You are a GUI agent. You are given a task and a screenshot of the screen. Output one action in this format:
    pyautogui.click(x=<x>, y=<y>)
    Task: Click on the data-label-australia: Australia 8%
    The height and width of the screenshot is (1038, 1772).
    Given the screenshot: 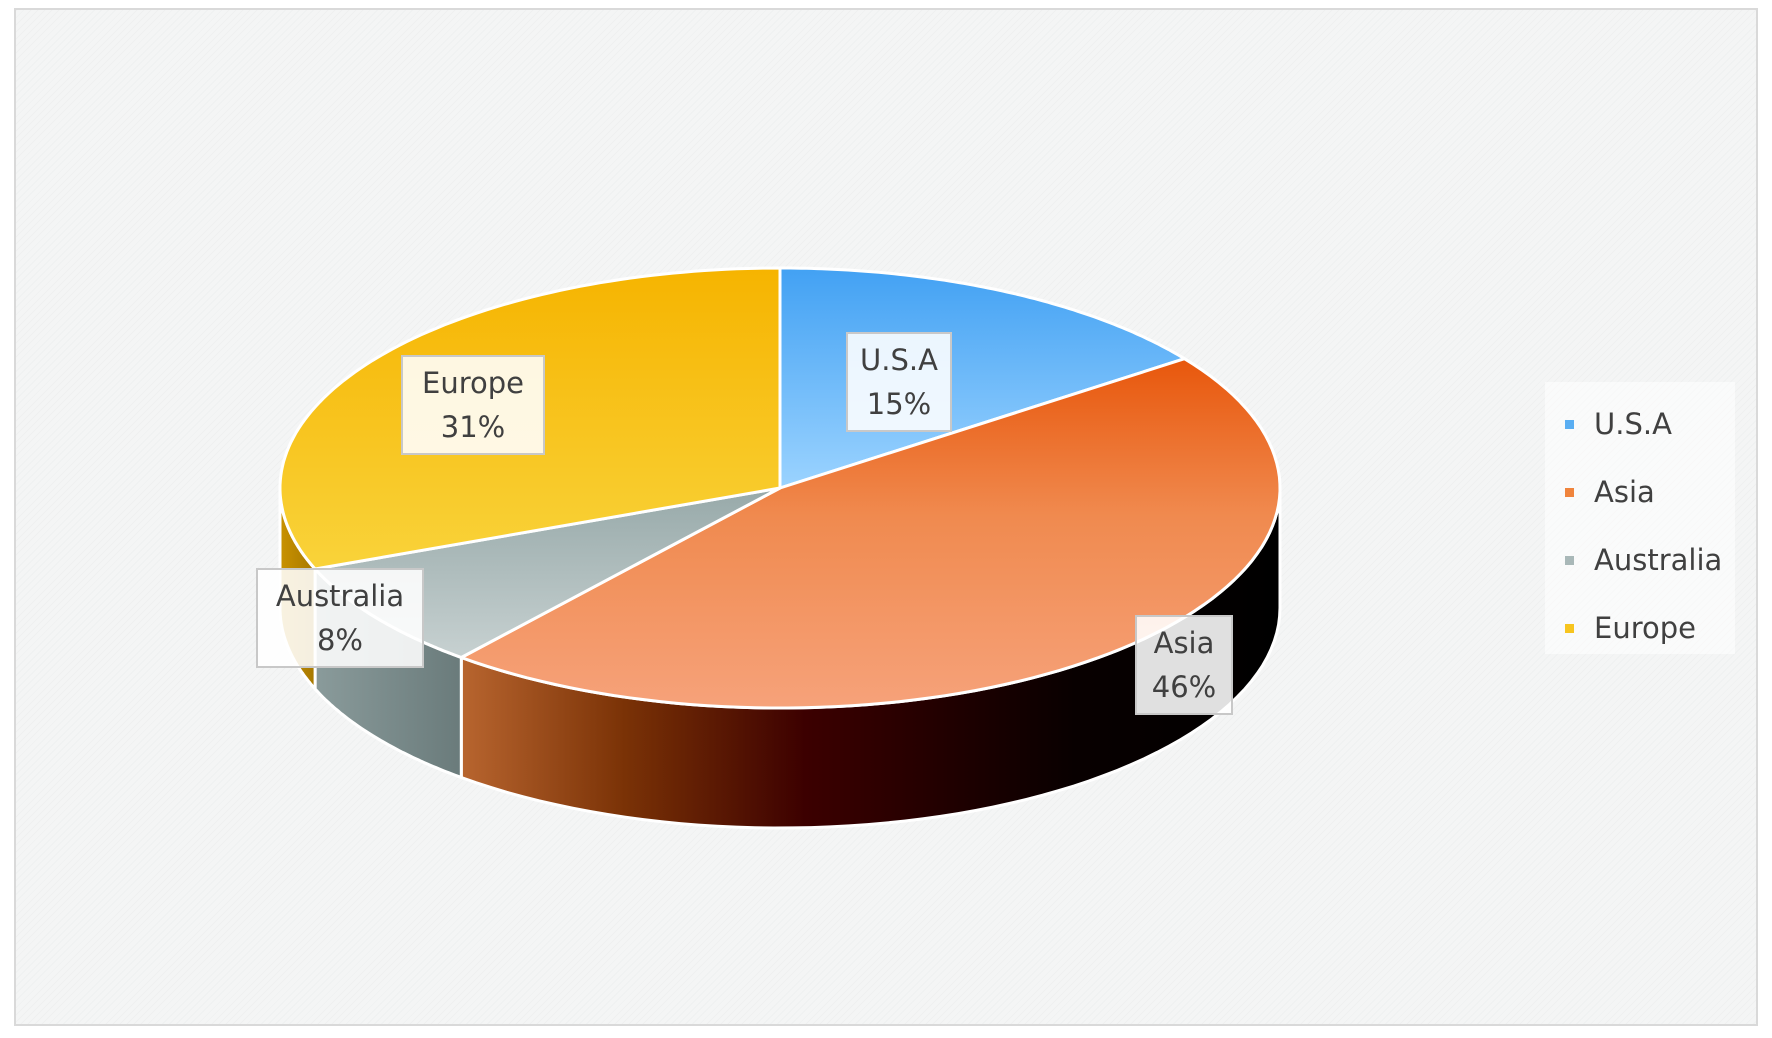 What is the action you would take?
    pyautogui.click(x=340, y=618)
    